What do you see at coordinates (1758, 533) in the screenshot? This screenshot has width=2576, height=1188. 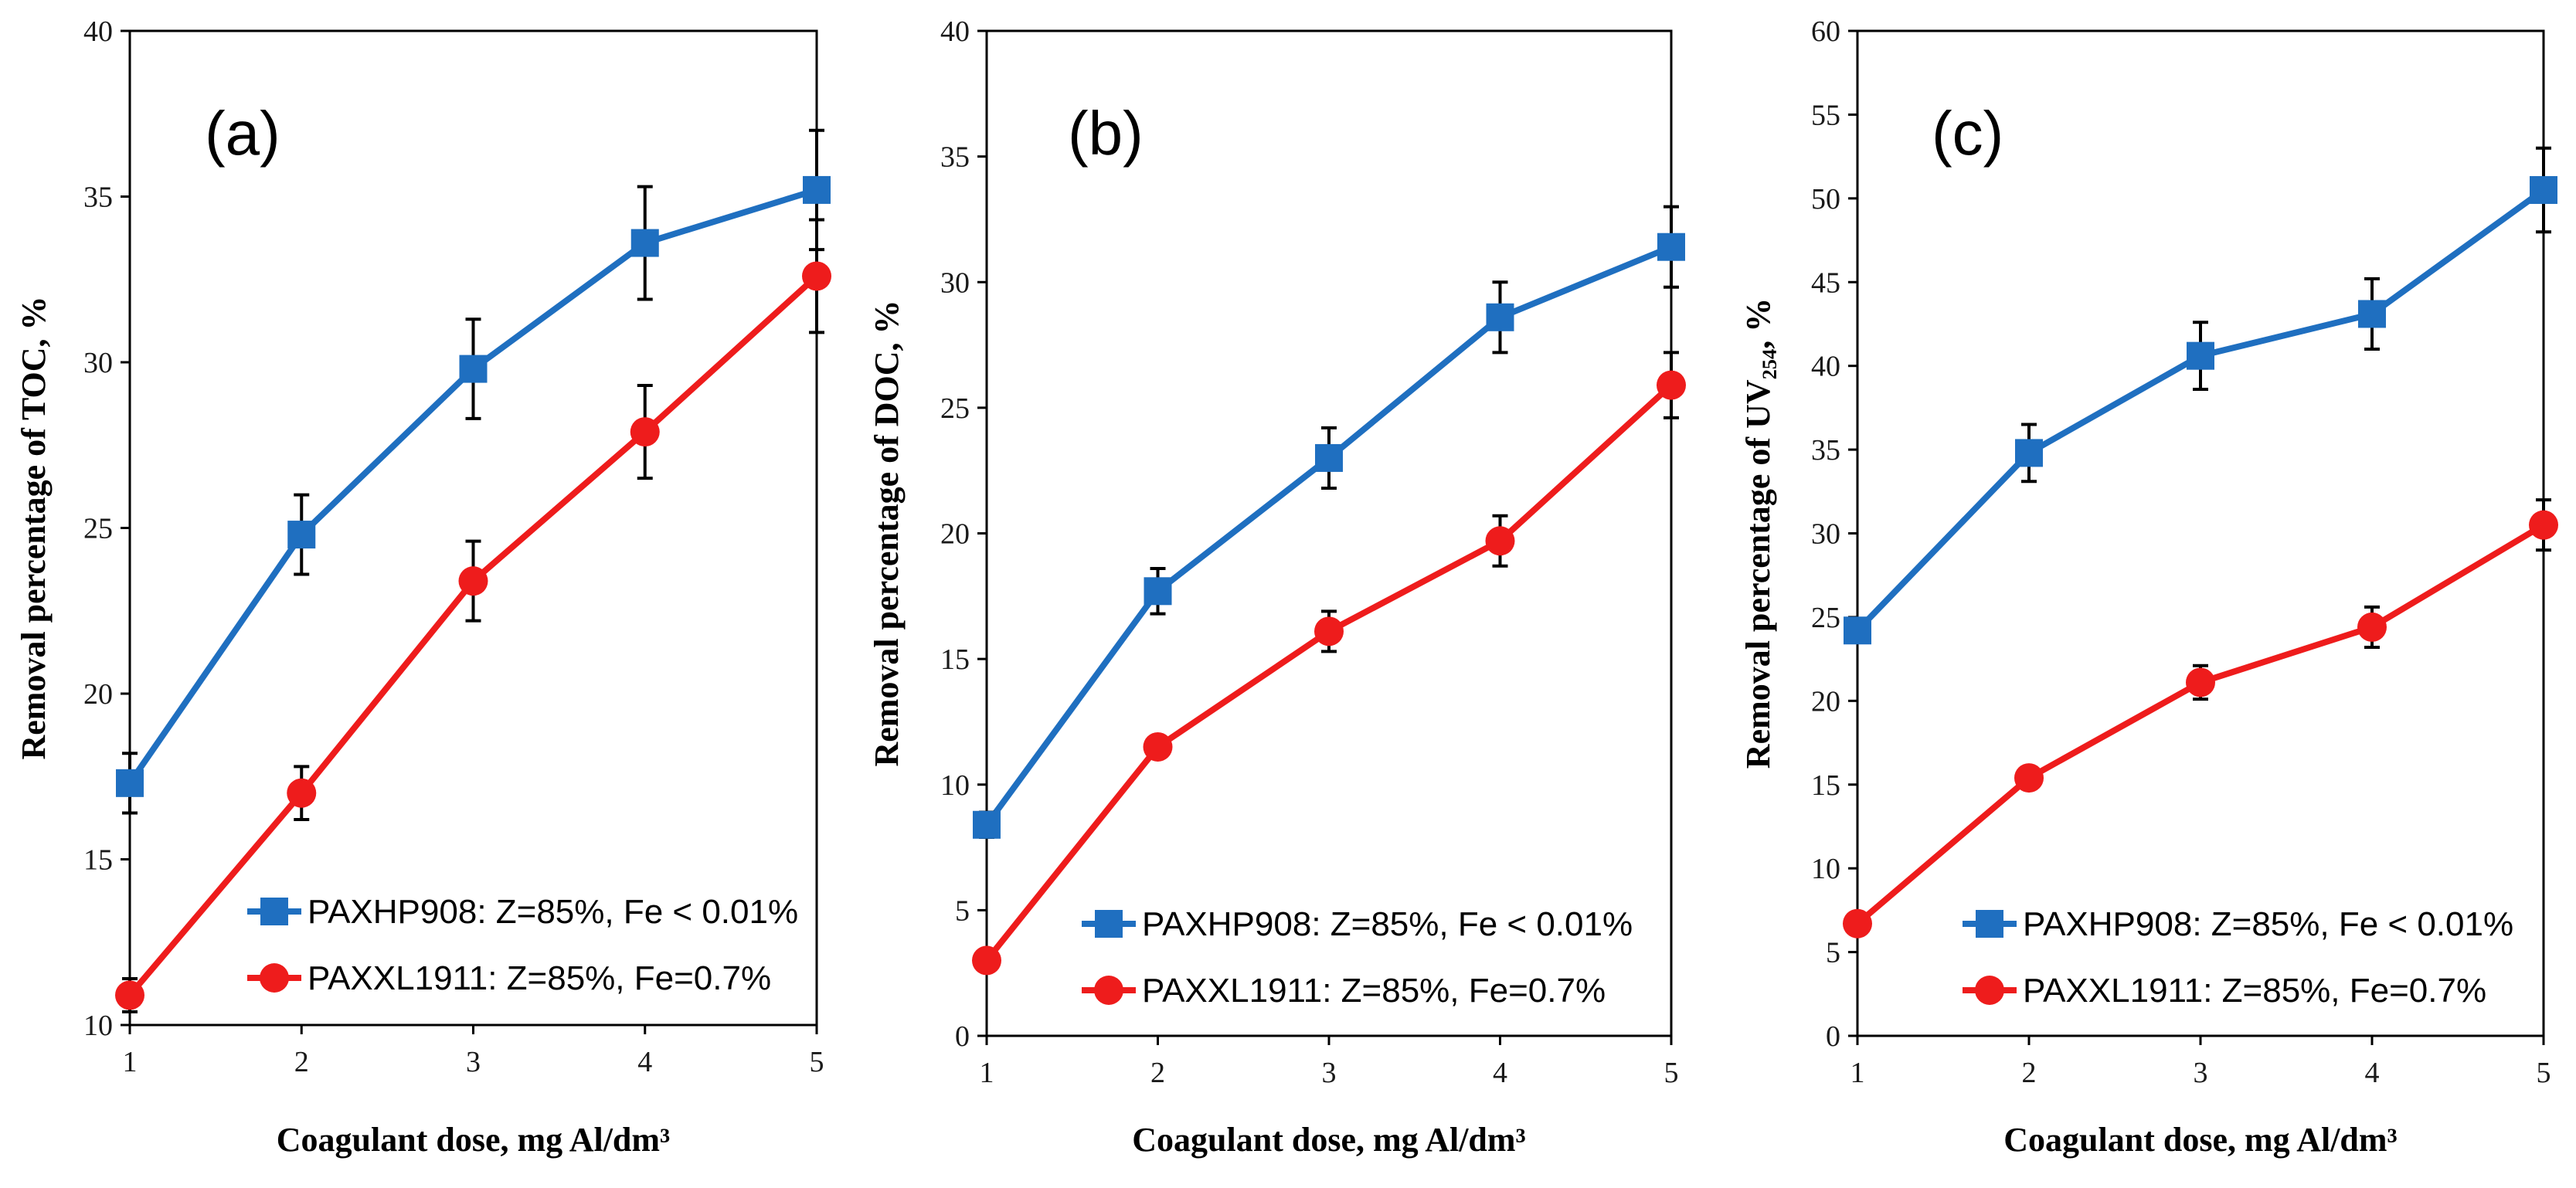 I see `y-axis-title: Removal percentage of UV₂₅₄, %` at bounding box center [1758, 533].